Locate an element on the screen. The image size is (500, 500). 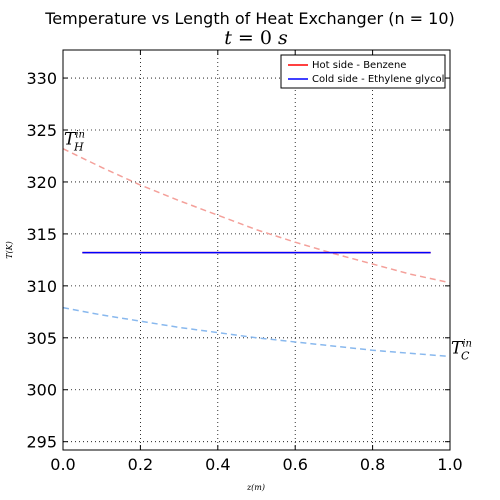
x-tick-label: 0.8 is located at coordinates (372, 464).